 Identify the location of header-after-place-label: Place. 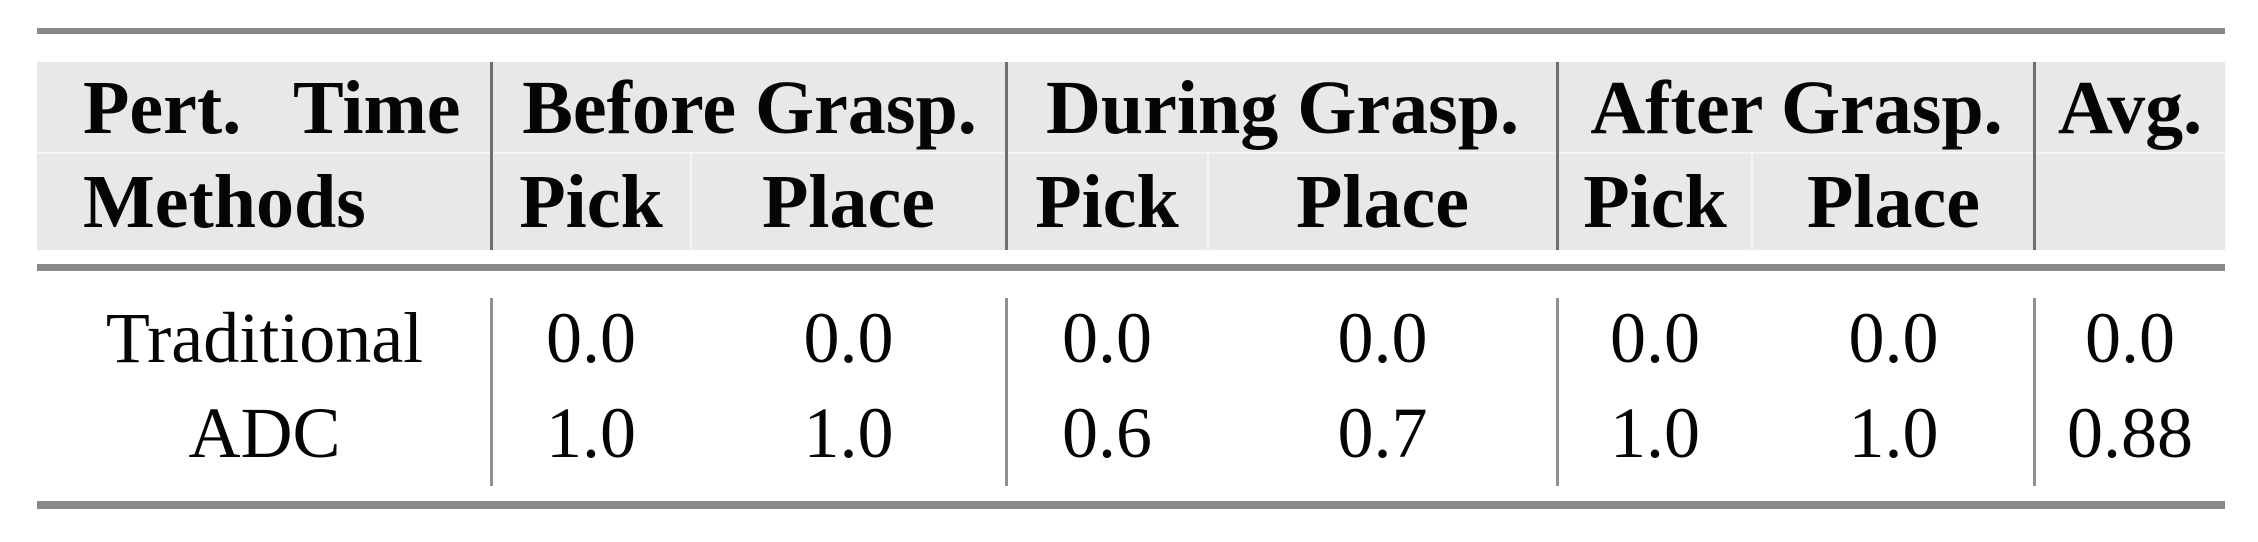
(1893, 201).